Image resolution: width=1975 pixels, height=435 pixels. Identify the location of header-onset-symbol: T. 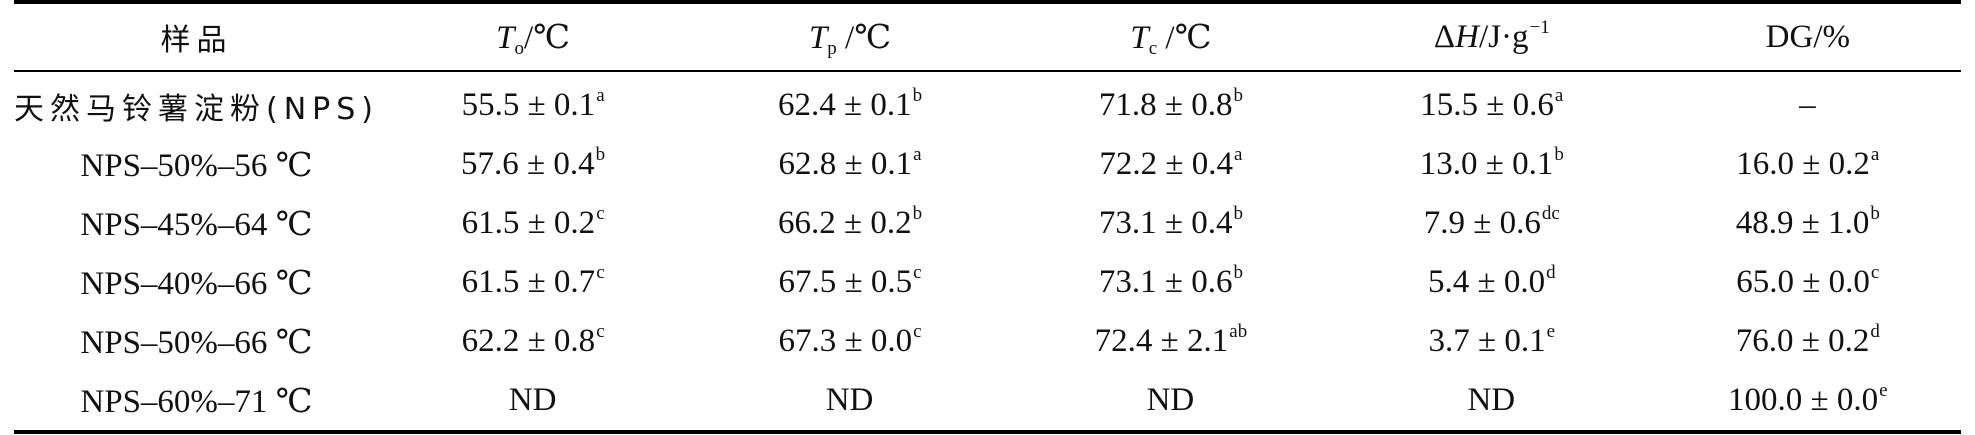
(505, 38).